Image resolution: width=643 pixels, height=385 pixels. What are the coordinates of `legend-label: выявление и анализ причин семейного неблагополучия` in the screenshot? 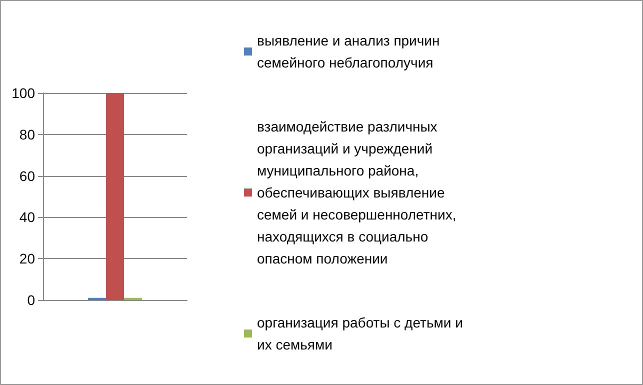 It's located at (350, 51).